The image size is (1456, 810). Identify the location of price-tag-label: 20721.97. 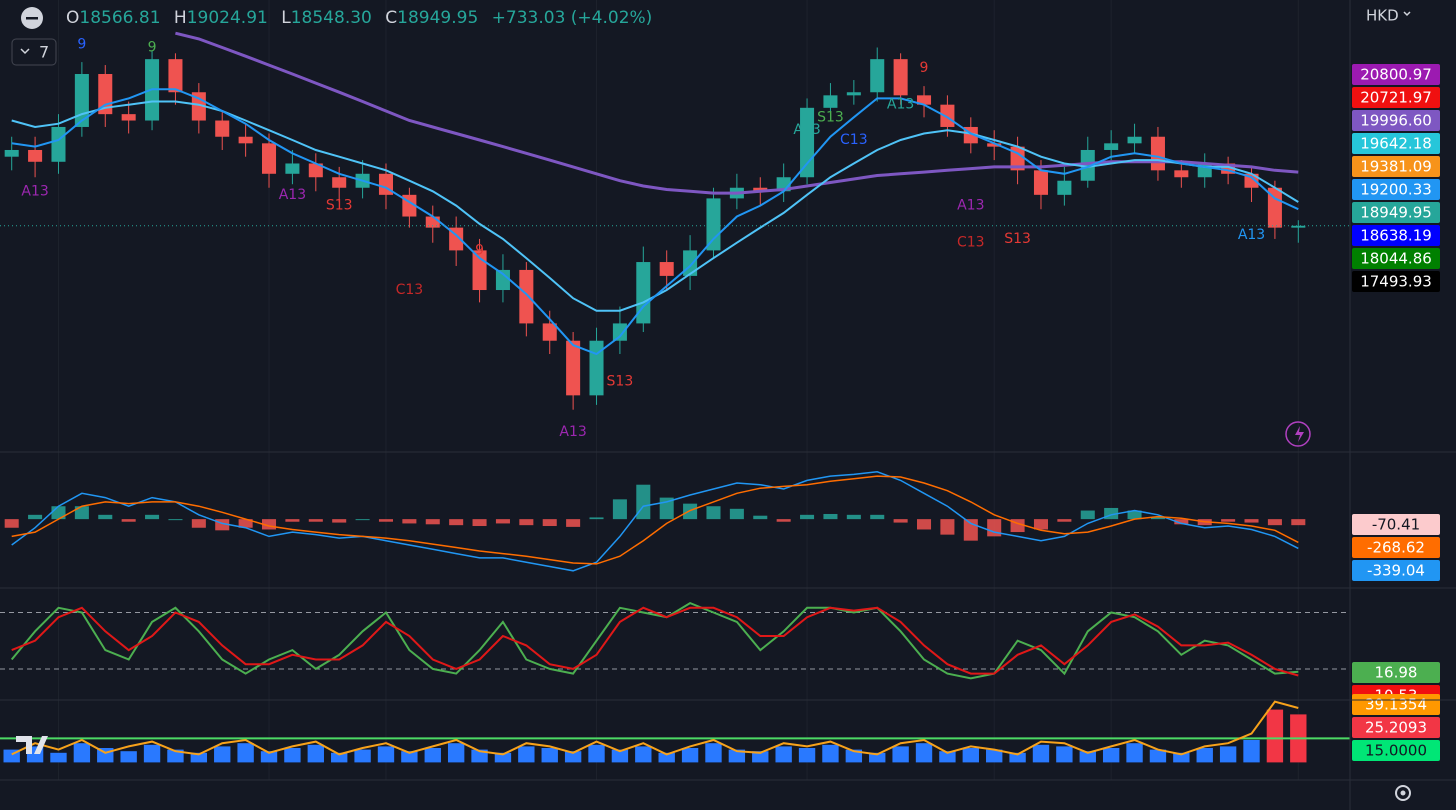
(1396, 98).